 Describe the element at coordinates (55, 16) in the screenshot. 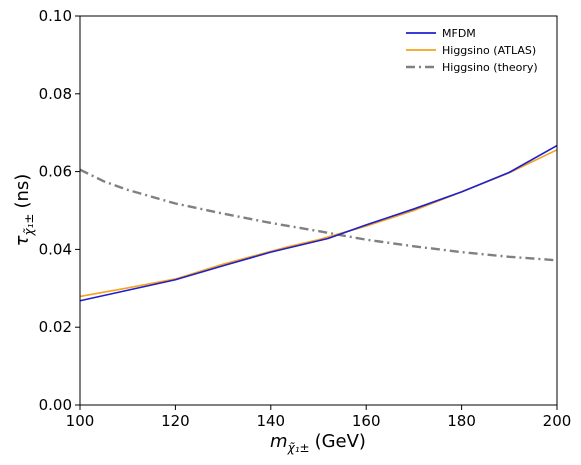

I see `y-tick-label: 0.10` at that location.